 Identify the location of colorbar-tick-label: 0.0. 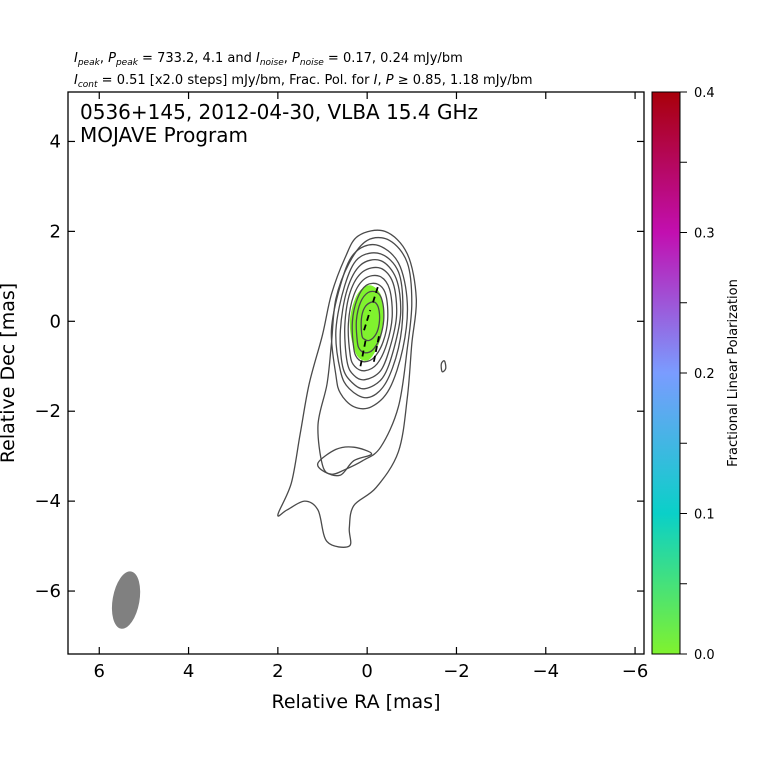
(704, 655).